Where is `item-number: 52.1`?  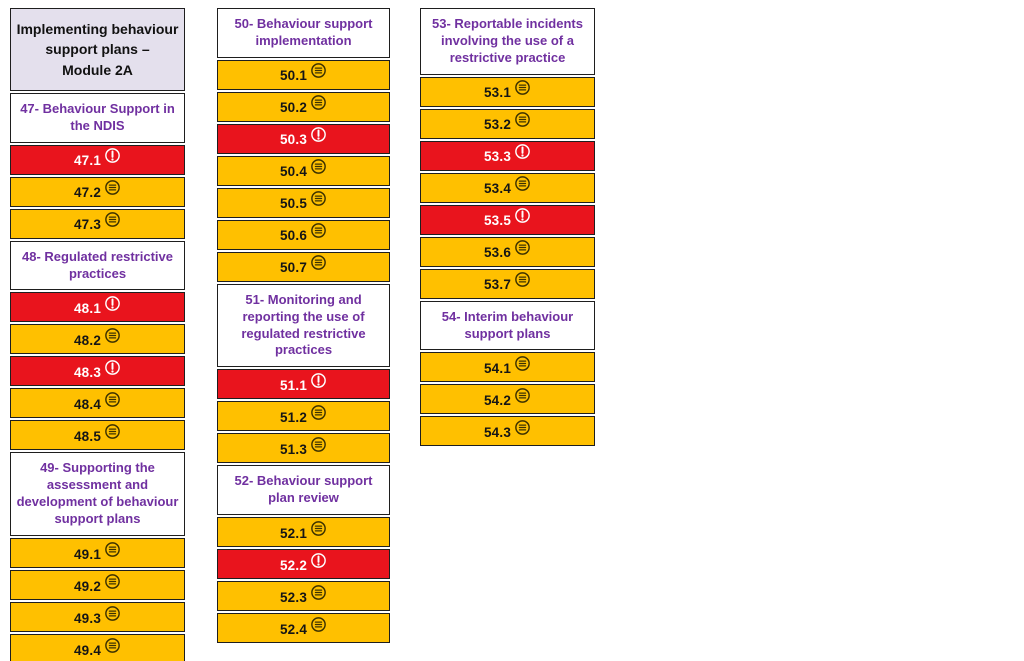
item-number: 52.1 is located at coordinates (293, 533).